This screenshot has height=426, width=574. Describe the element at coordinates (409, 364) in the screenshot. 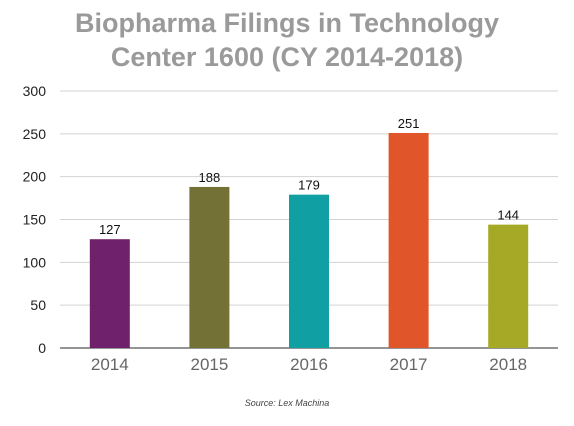

I see `x-tick-label-2017: 2017` at that location.